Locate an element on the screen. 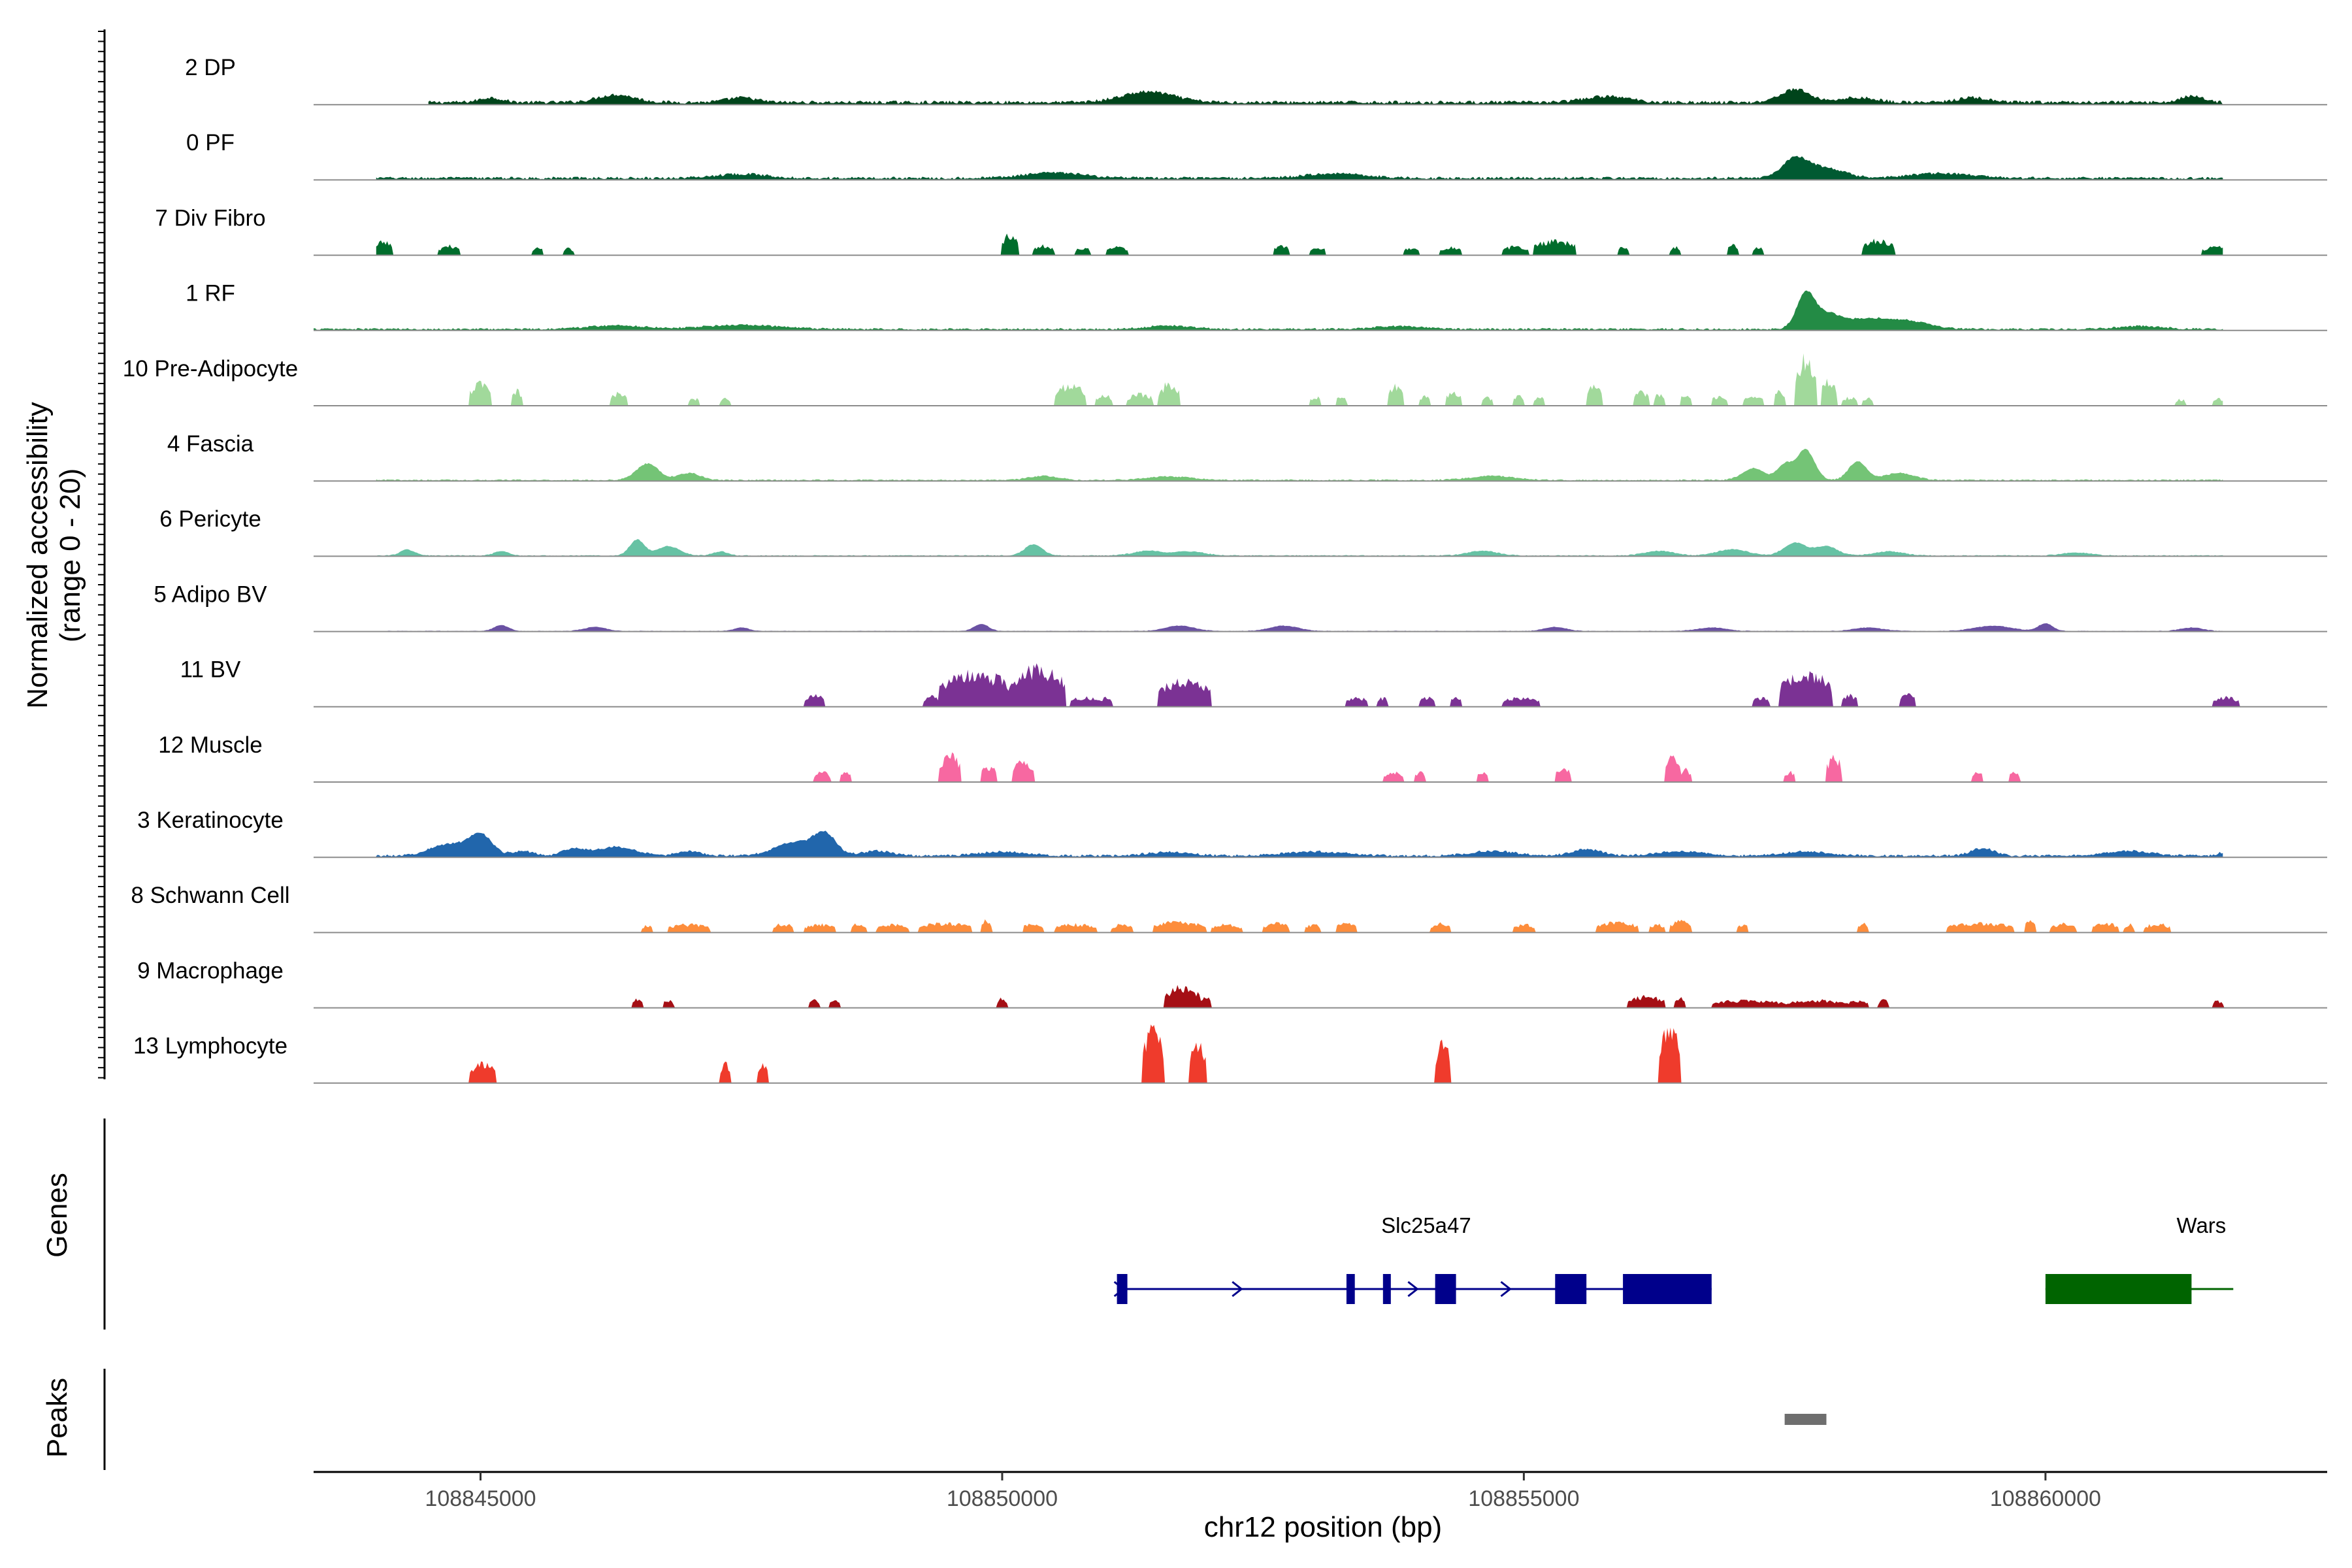  track: 1 RF is located at coordinates (1256, 306).